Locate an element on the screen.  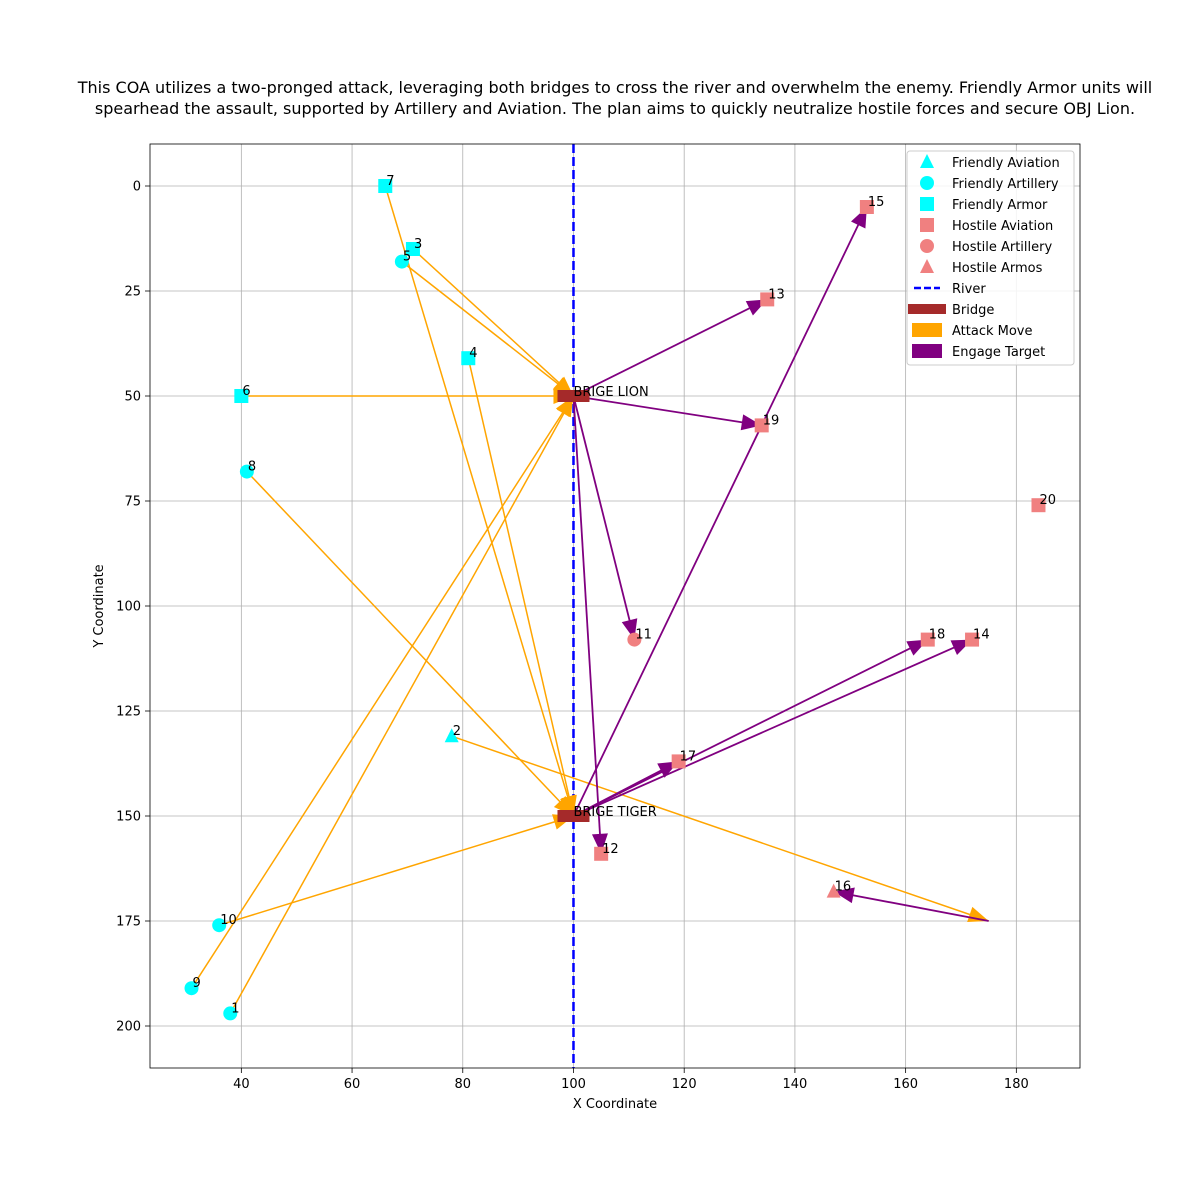
unit-id-label: 13 is located at coordinates (776, 294).